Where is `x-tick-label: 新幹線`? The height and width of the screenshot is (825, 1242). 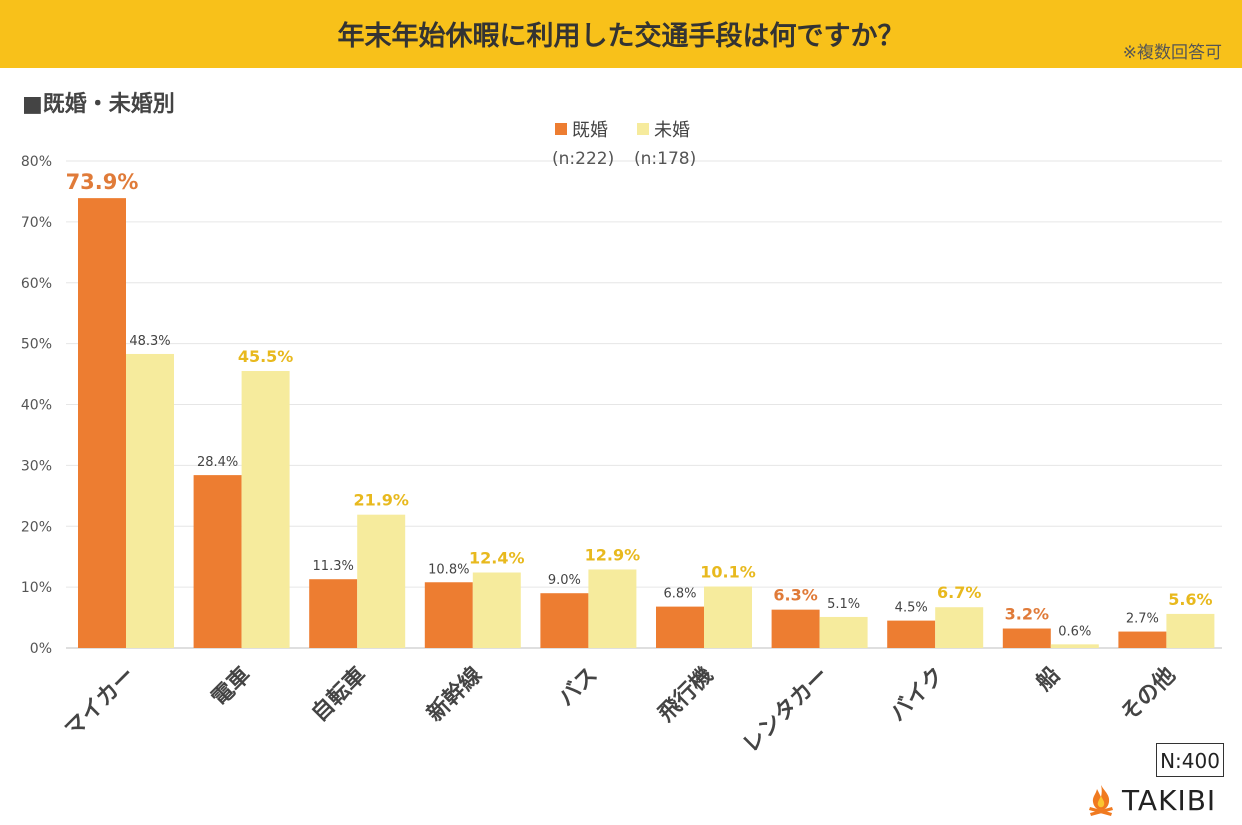 x-tick-label: 新幹線 is located at coordinates (454, 694).